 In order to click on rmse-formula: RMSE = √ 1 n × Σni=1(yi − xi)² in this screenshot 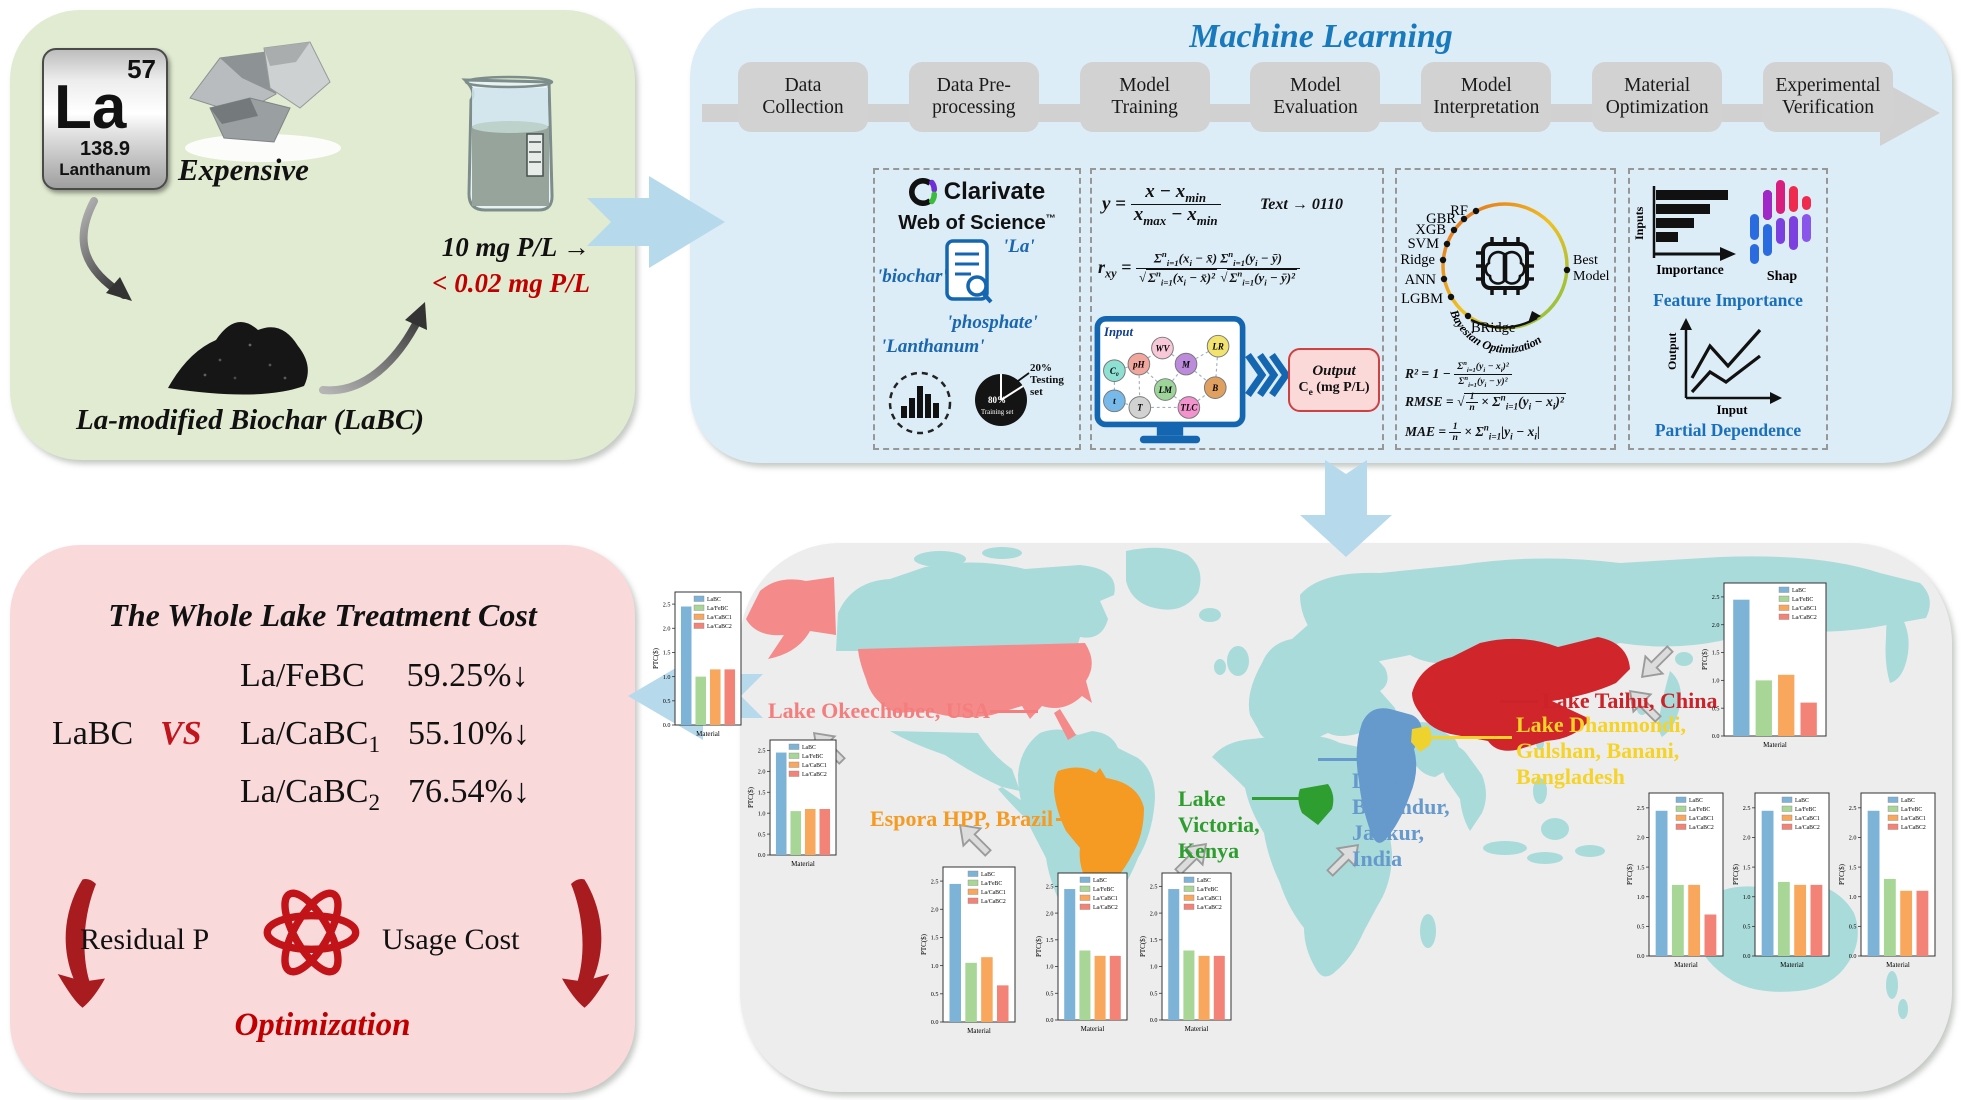, I will do `click(1485, 402)`.